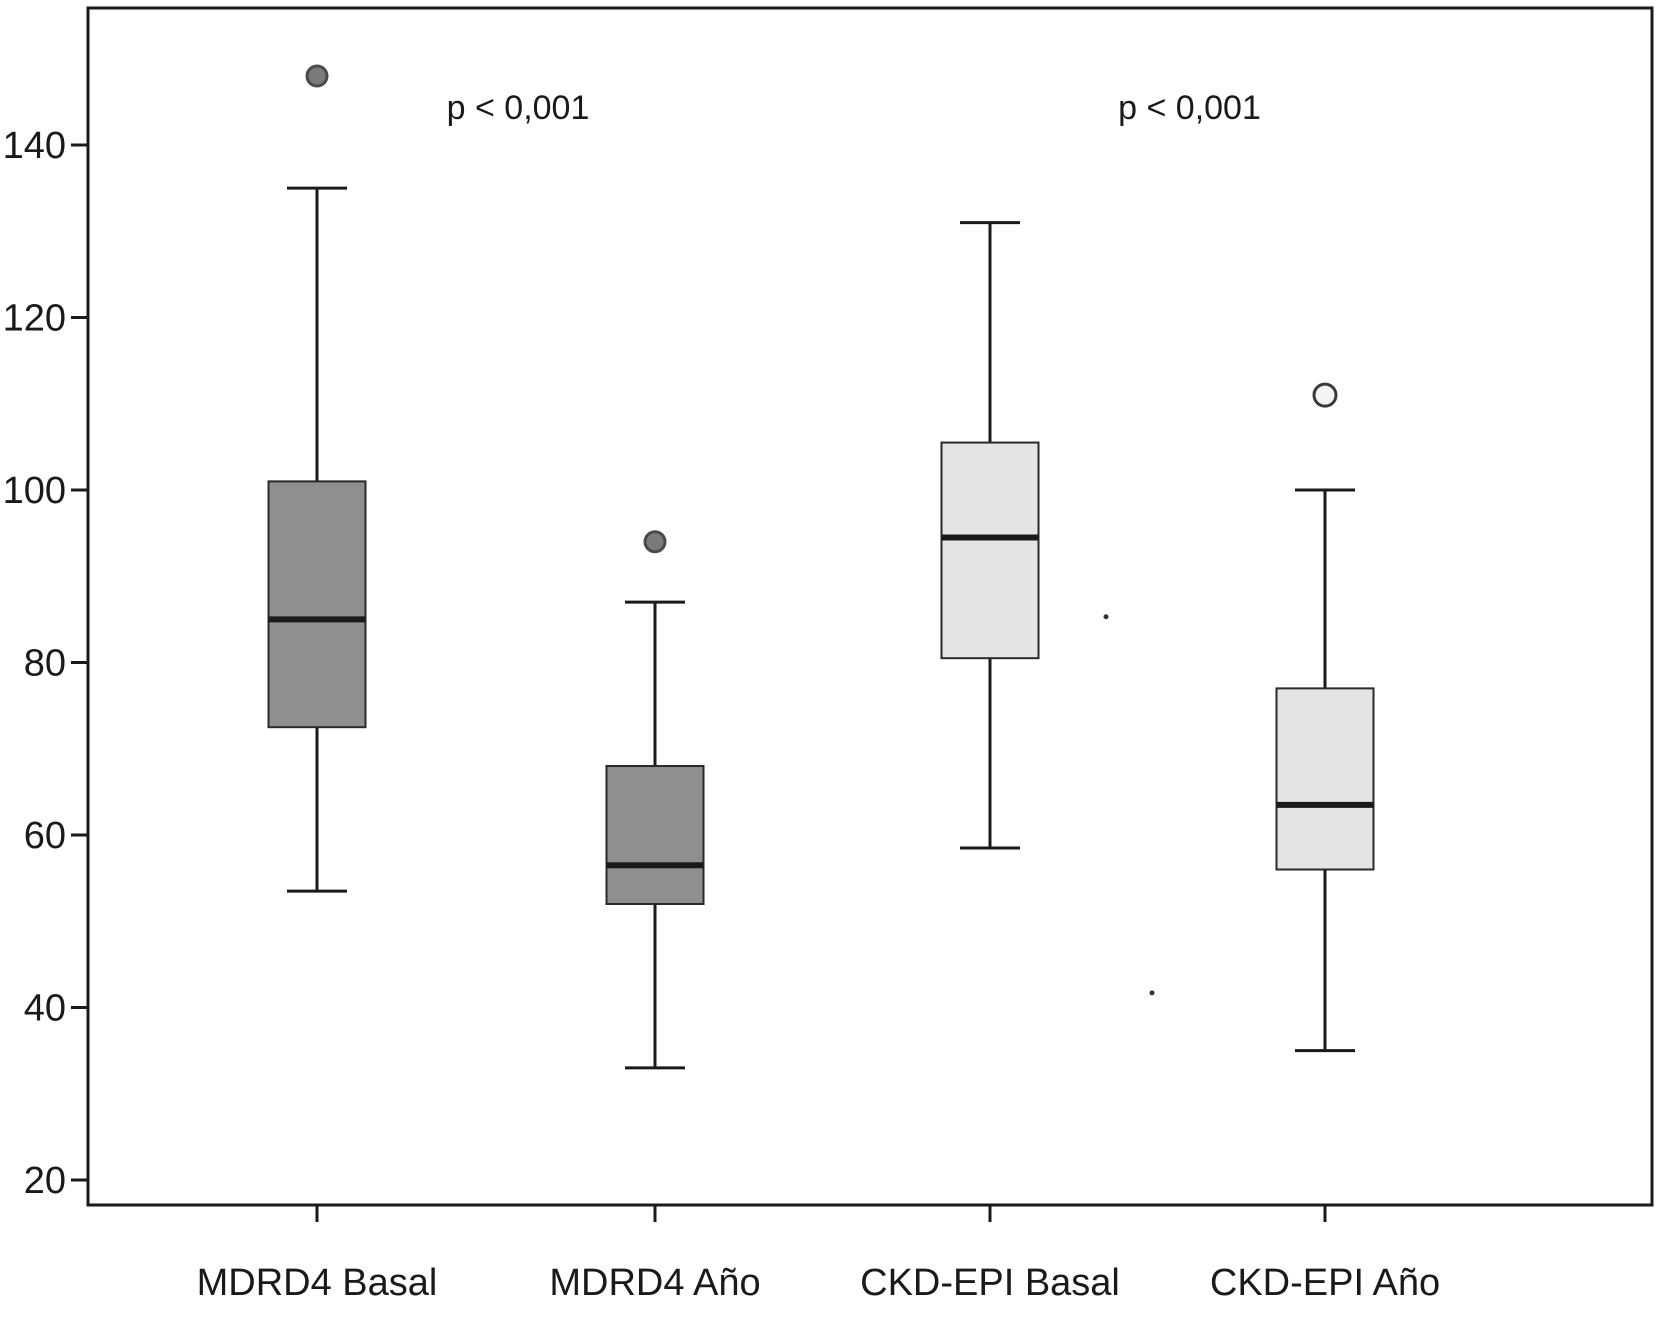 The image size is (1658, 1334). What do you see at coordinates (34, 491) in the screenshot?
I see `y-axis-tick-label: 100` at bounding box center [34, 491].